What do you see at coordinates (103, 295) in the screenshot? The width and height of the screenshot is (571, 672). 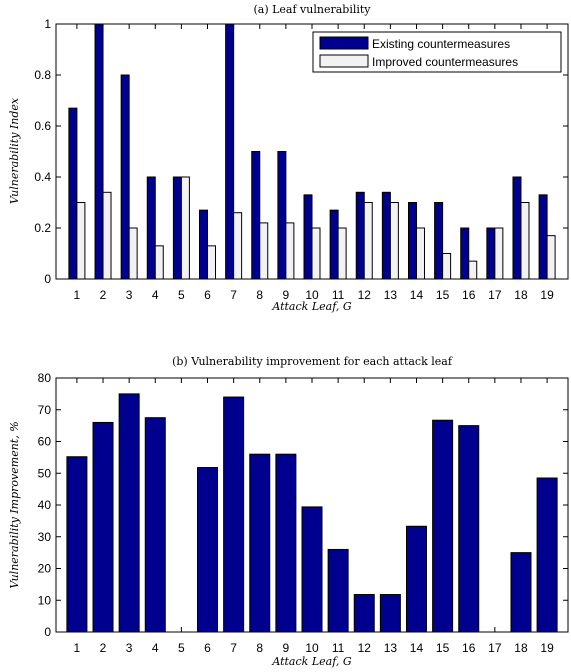 I see `chart-0-xtick-label: 2` at bounding box center [103, 295].